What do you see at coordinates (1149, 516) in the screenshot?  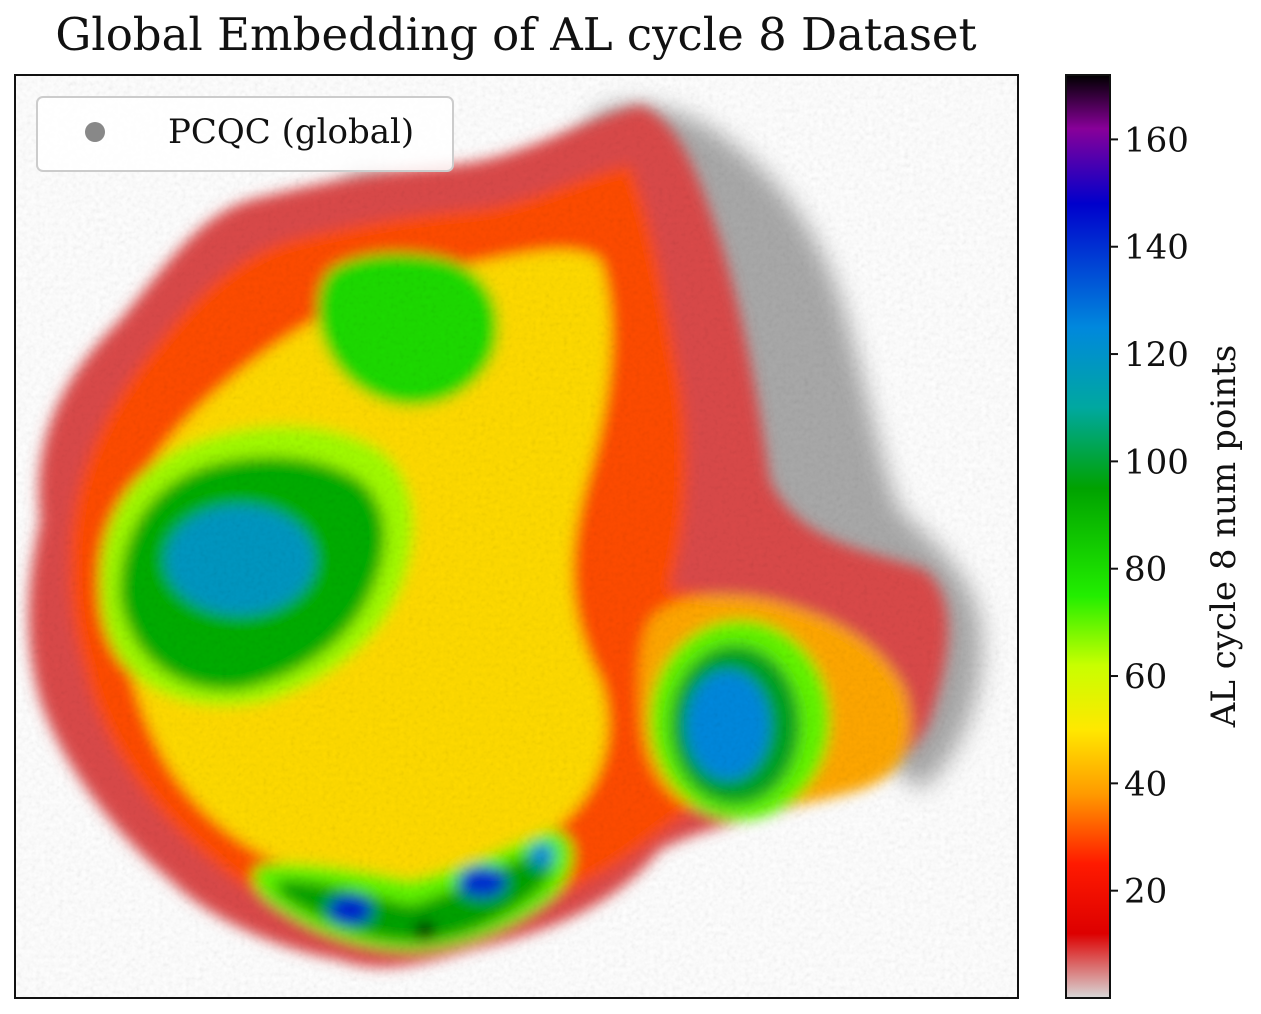 I see `colorbar-ticks: 20 40 60 80 100 120 140 160` at bounding box center [1149, 516].